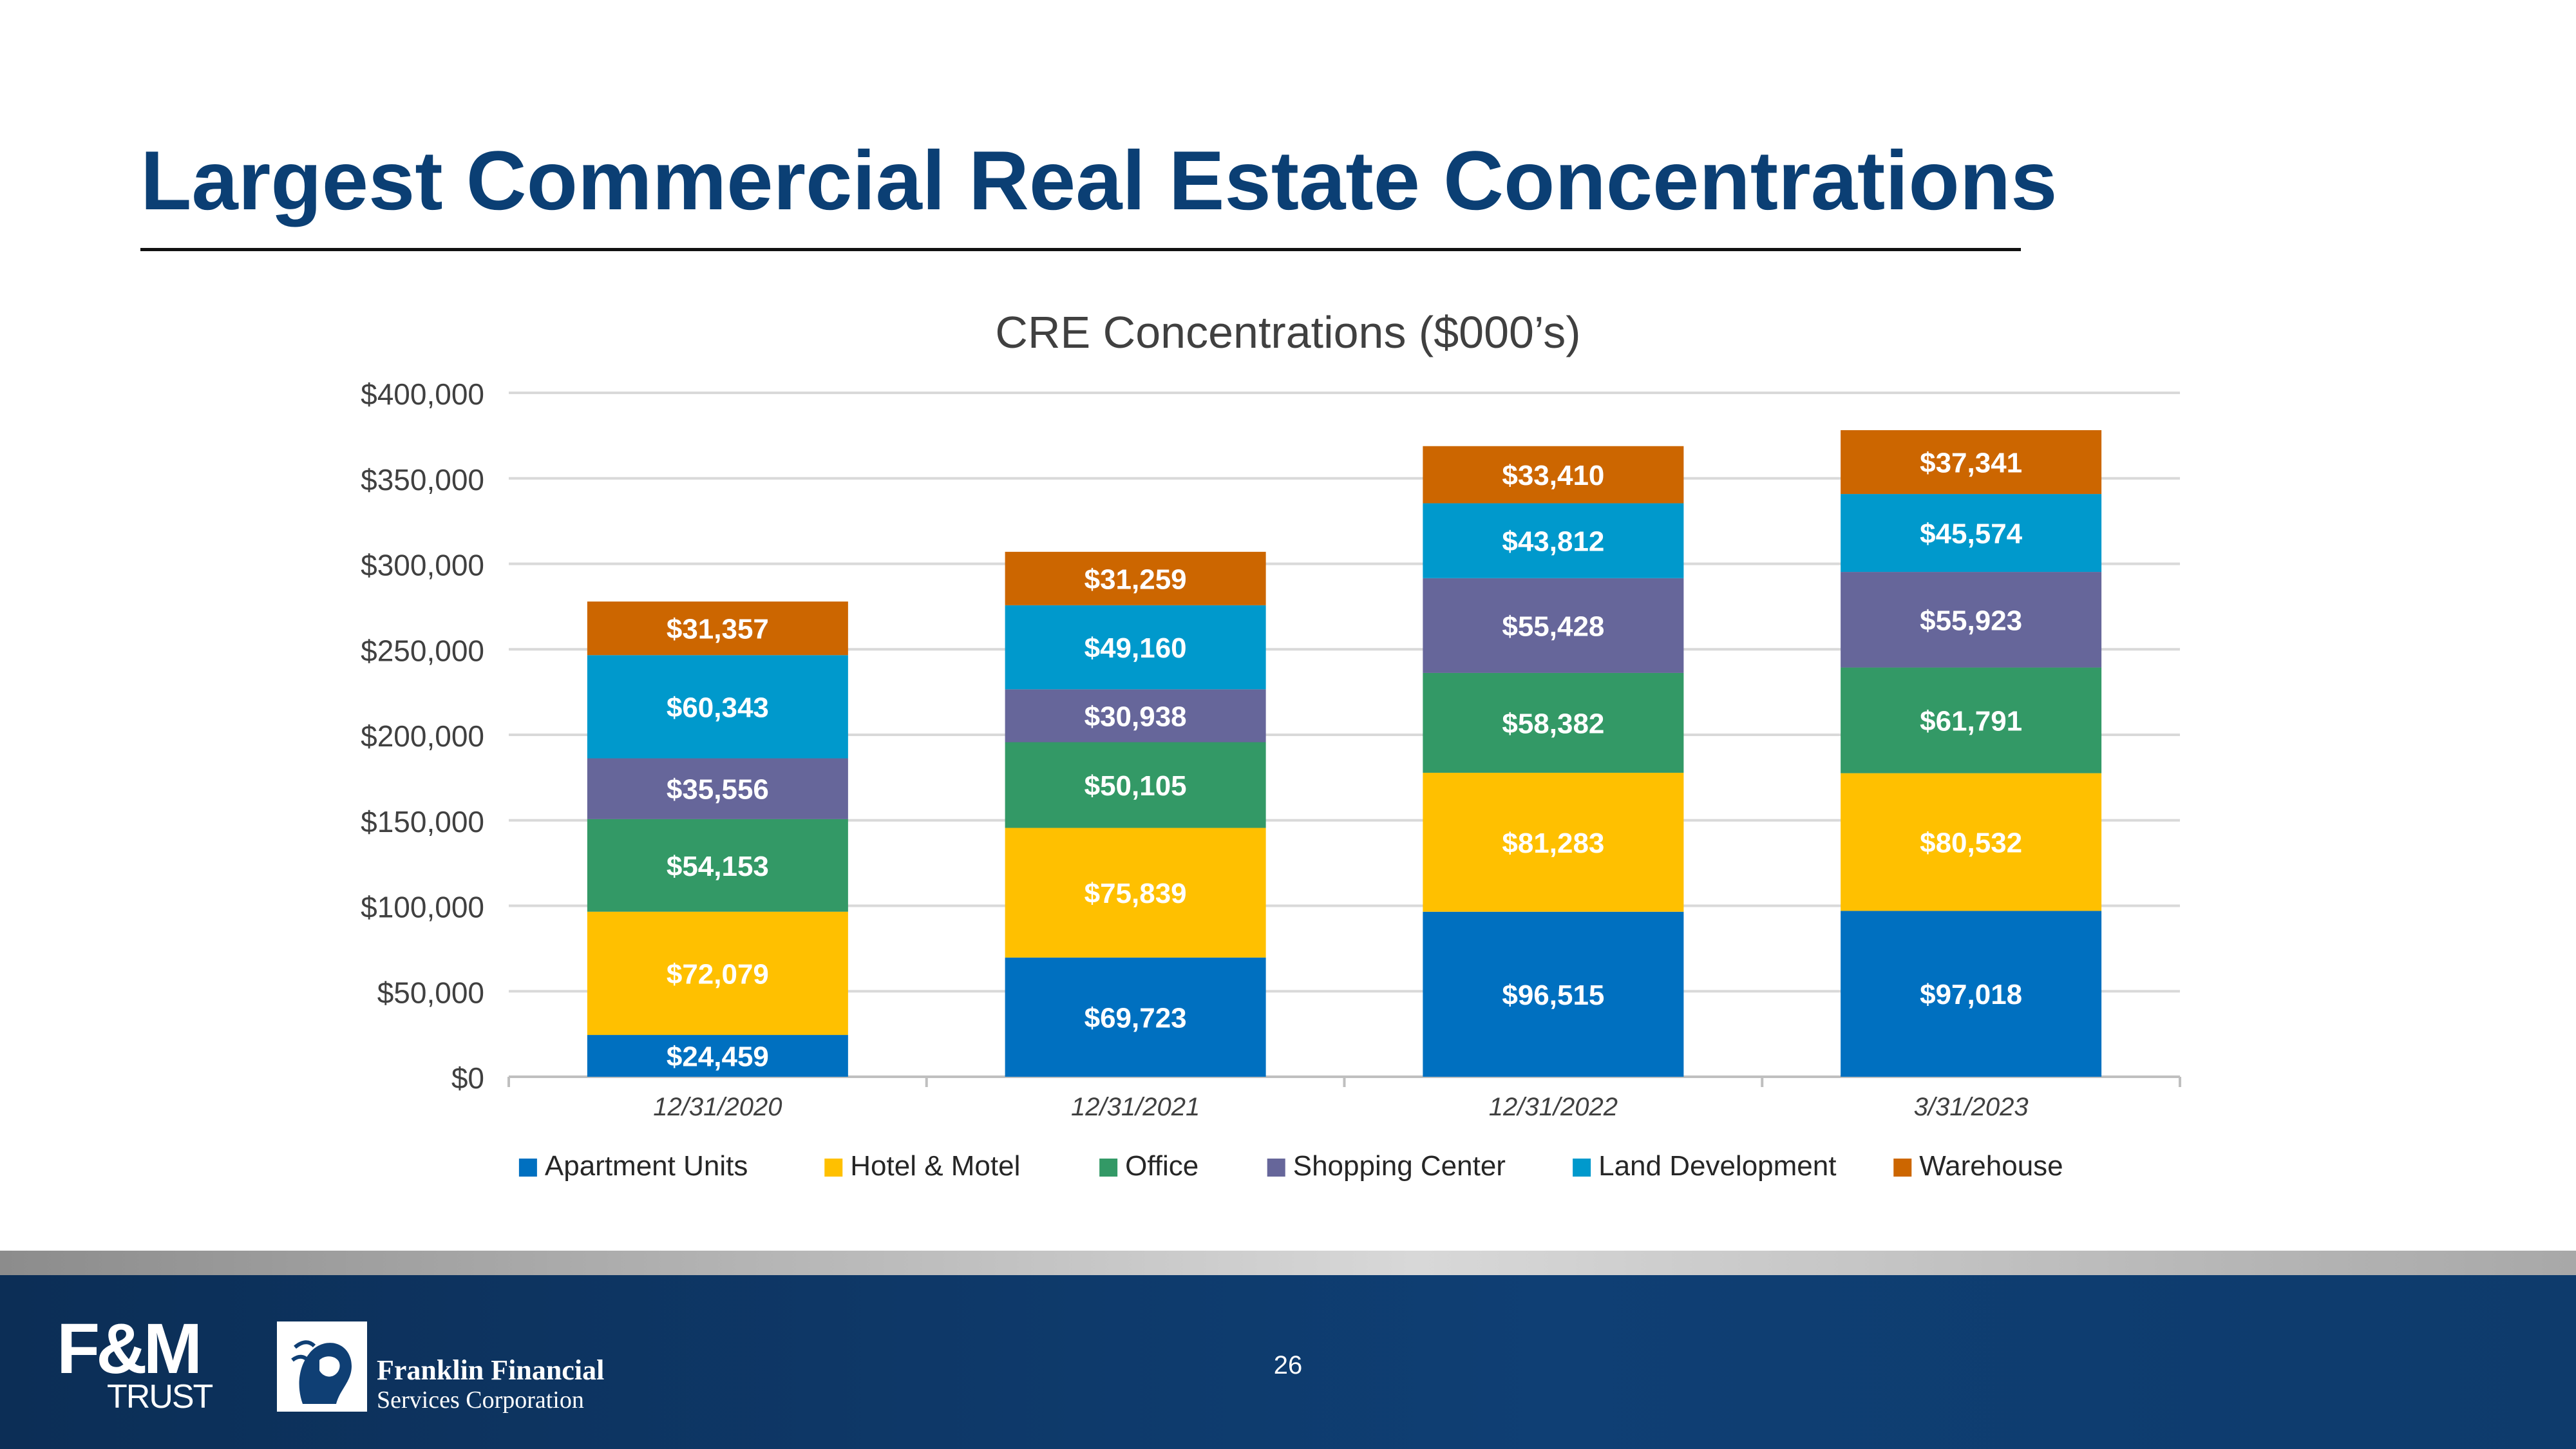 This screenshot has width=2576, height=1449. Describe the element at coordinates (1287, 332) in the screenshot. I see `chart-title: CRE Concentrations ($000’s)` at that location.